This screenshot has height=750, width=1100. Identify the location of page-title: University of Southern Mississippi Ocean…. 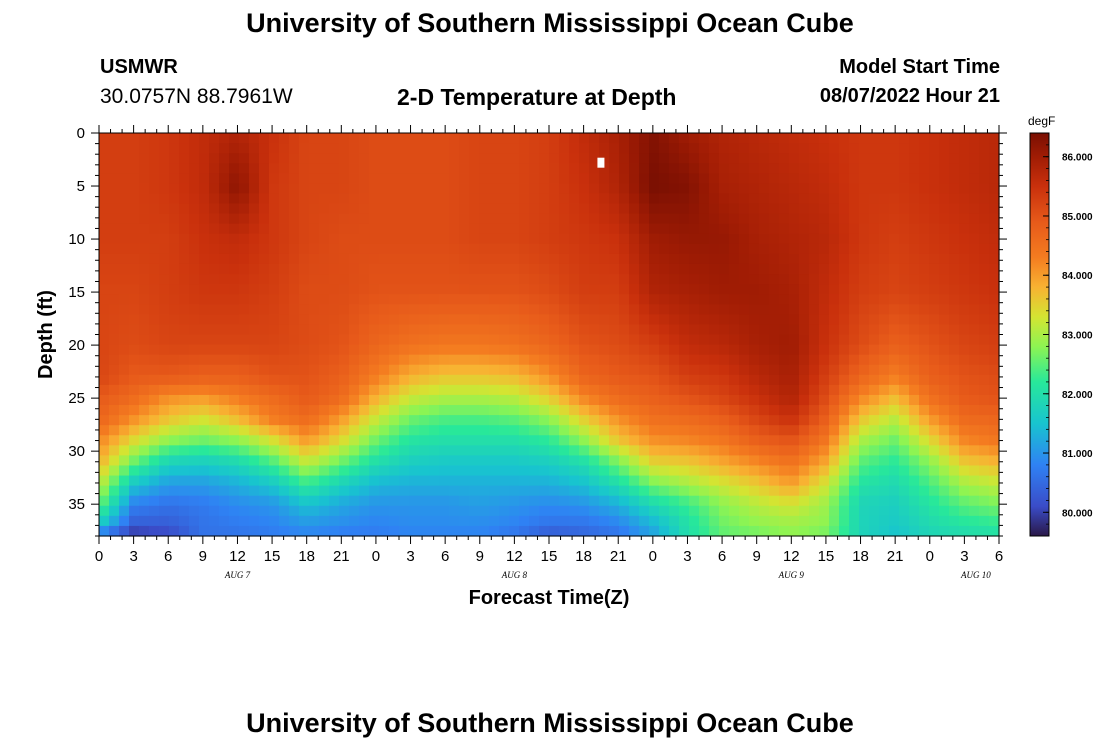
(550, 23).